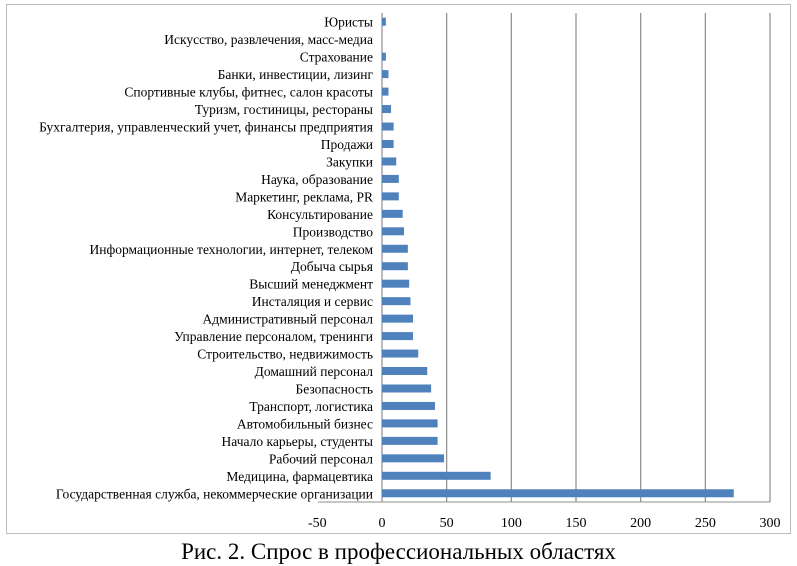 This screenshot has width=797, height=566. What do you see at coordinates (705, 523) in the screenshot?
I see `x-tick-label: 250` at bounding box center [705, 523].